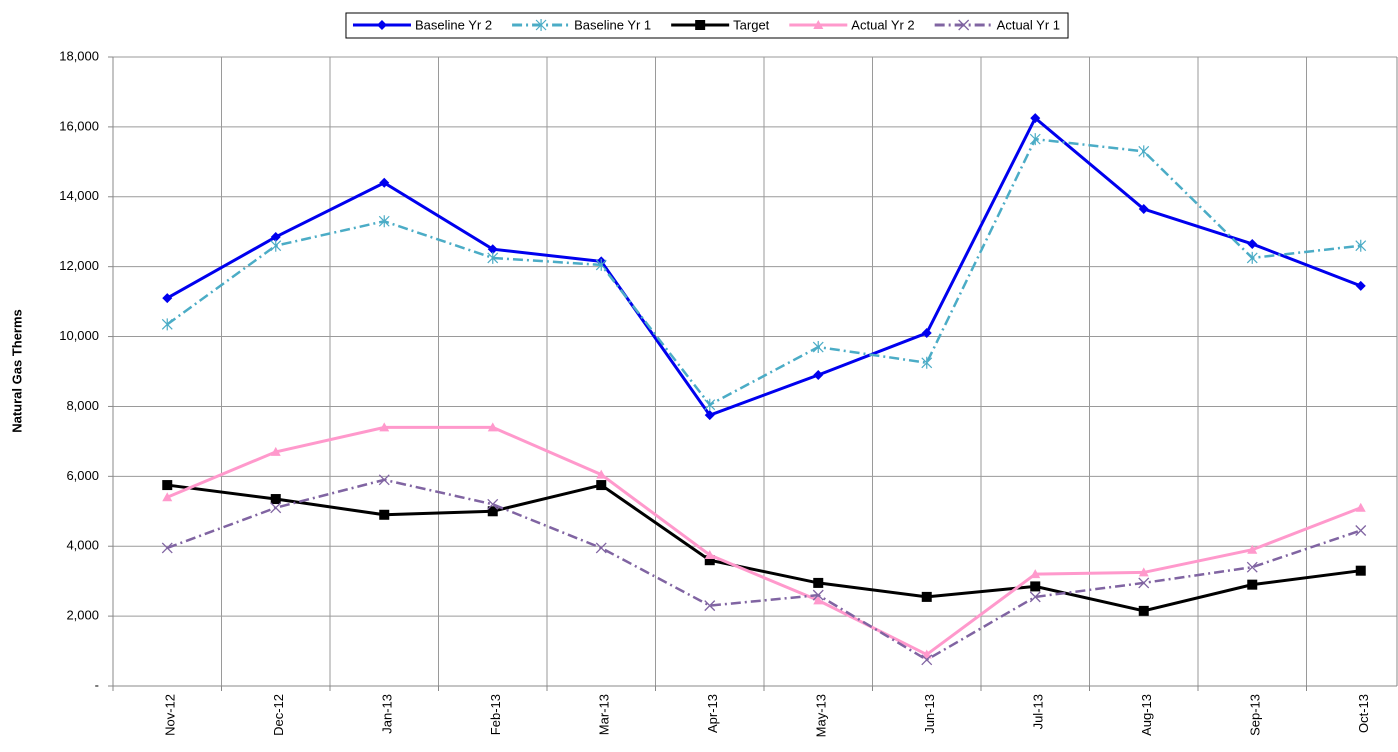 The height and width of the screenshot is (752, 1398). What do you see at coordinates (612, 24) in the screenshot?
I see `legend-label: Baseline Yr 1` at bounding box center [612, 24].